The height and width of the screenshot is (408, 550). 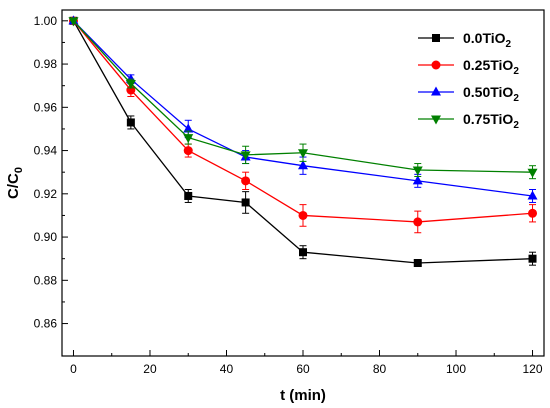 What do you see at coordinates (533, 369) in the screenshot?
I see `x-tick-label: 120` at bounding box center [533, 369].